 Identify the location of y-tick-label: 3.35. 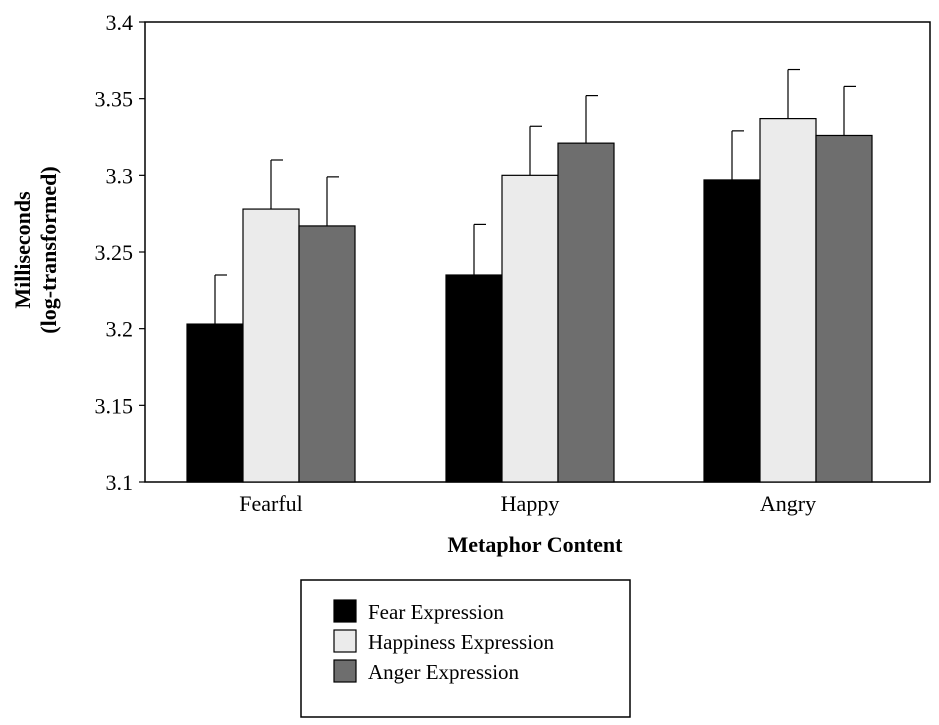
(114, 99).